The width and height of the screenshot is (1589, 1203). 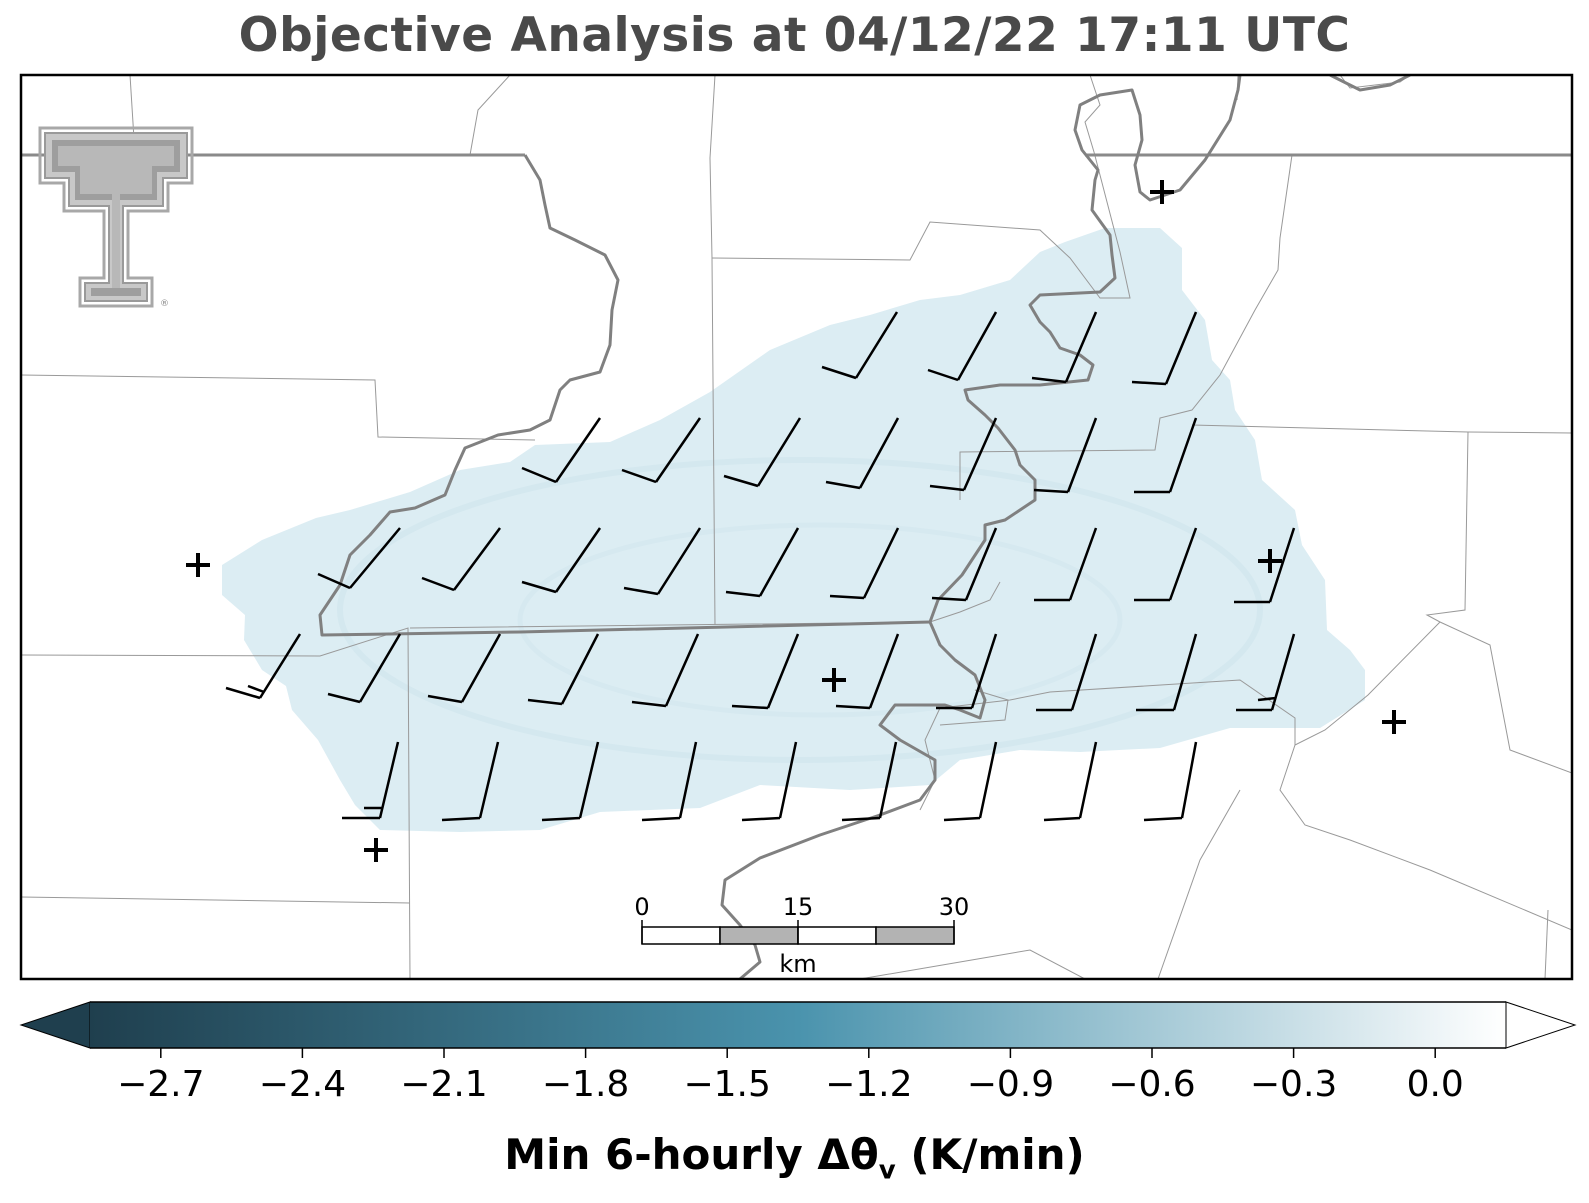 What do you see at coordinates (160, 1084) in the screenshot?
I see `colorbar-tick-label: −2.7` at bounding box center [160, 1084].